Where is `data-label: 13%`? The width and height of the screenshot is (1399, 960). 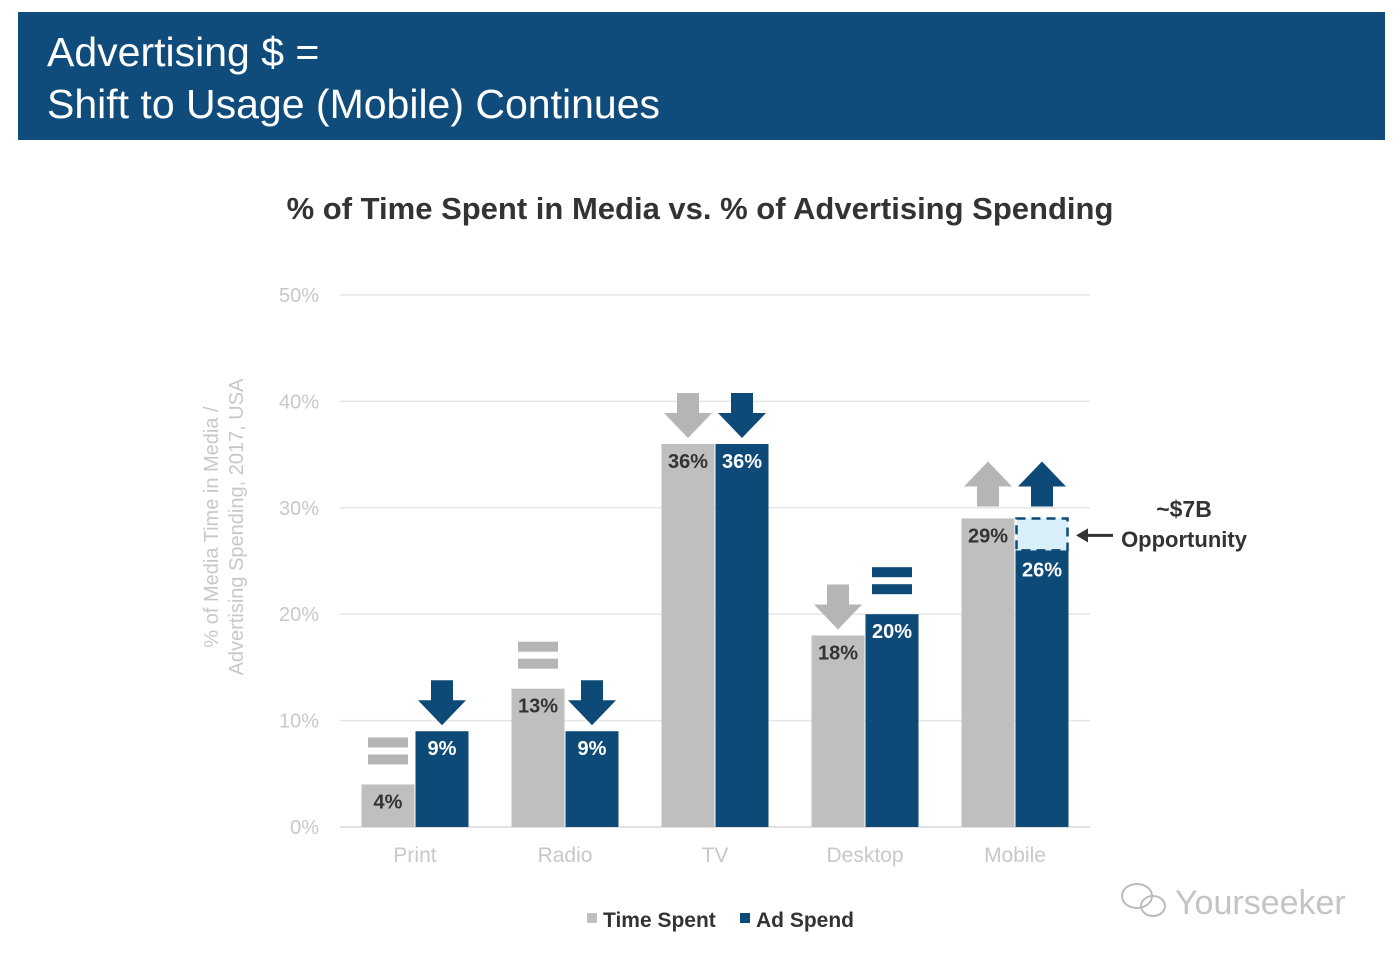
data-label: 13% is located at coordinates (538, 707).